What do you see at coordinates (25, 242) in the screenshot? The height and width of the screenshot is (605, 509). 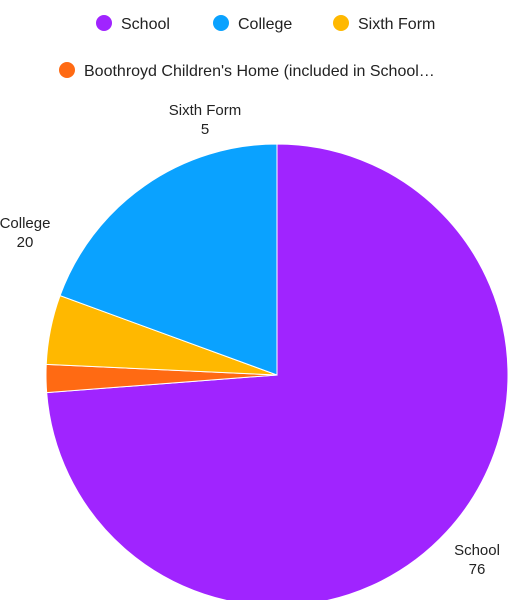 I see `slice-label-value-college: 20` at bounding box center [25, 242].